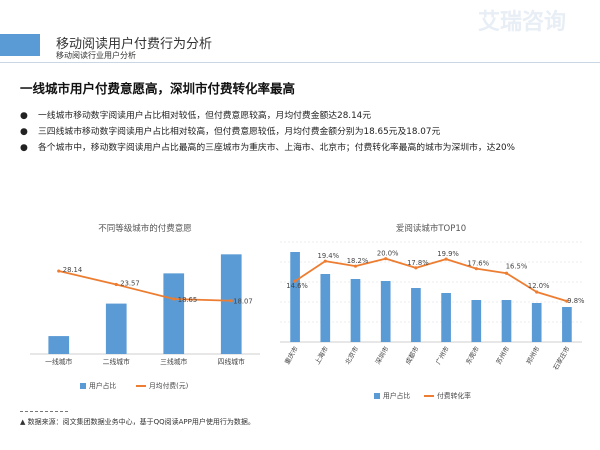 The height and width of the screenshot is (450, 600). I want to click on page-title: 移动阅读用户付费行为分析, so click(134, 44).